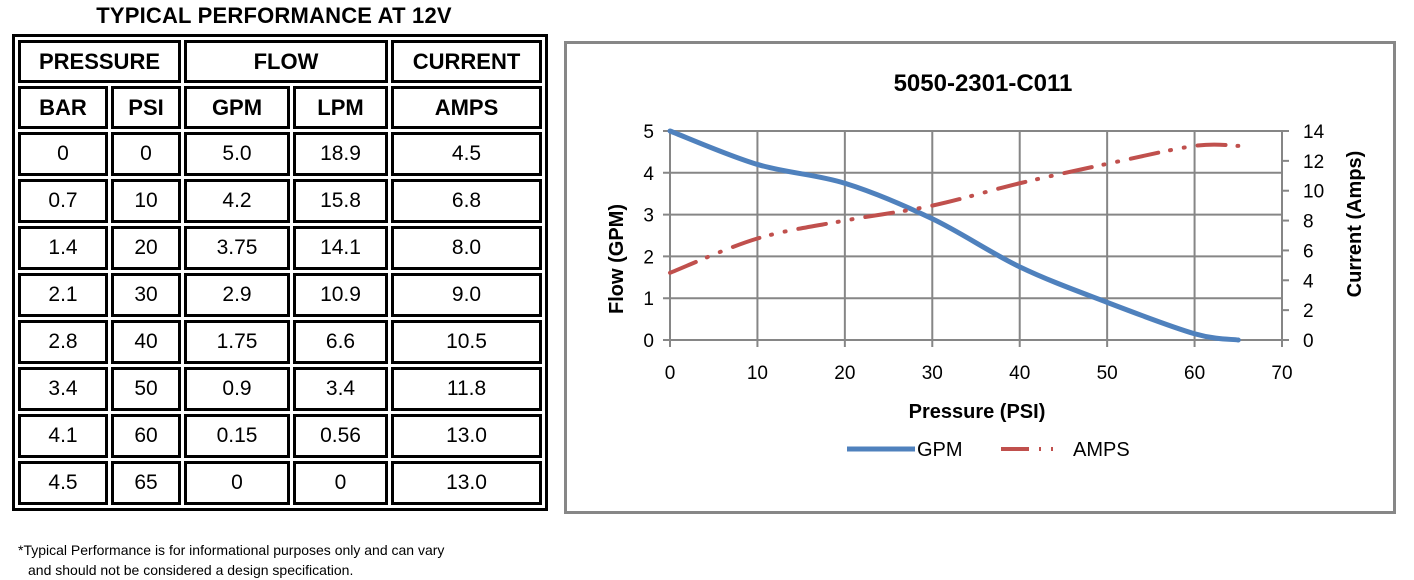  I want to click on y-tick-label: 3, so click(648, 216).